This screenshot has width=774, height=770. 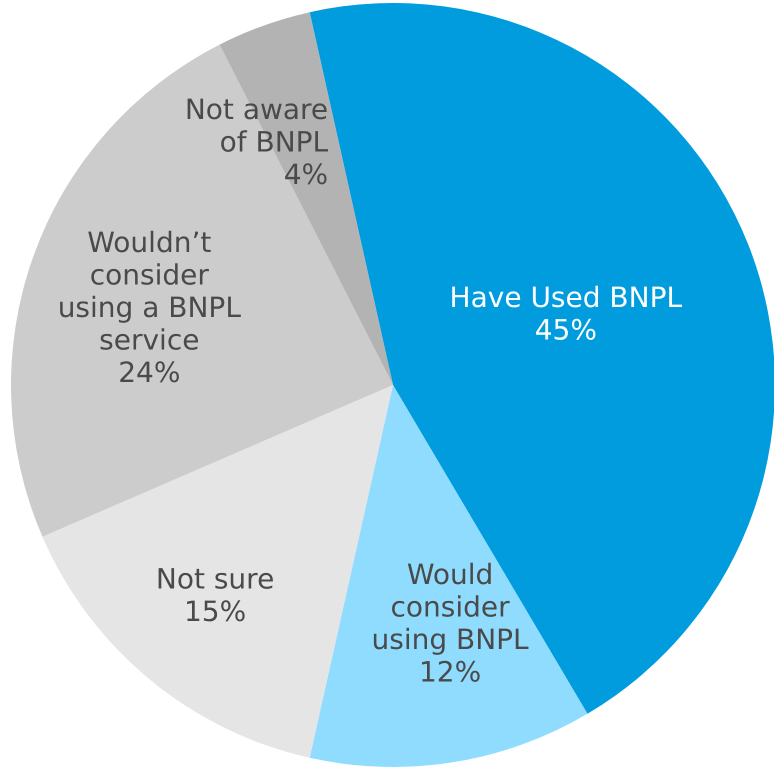 What do you see at coordinates (150, 290) in the screenshot?
I see `slice-label: Wouldn’t consider using a BNPL service` at bounding box center [150, 290].